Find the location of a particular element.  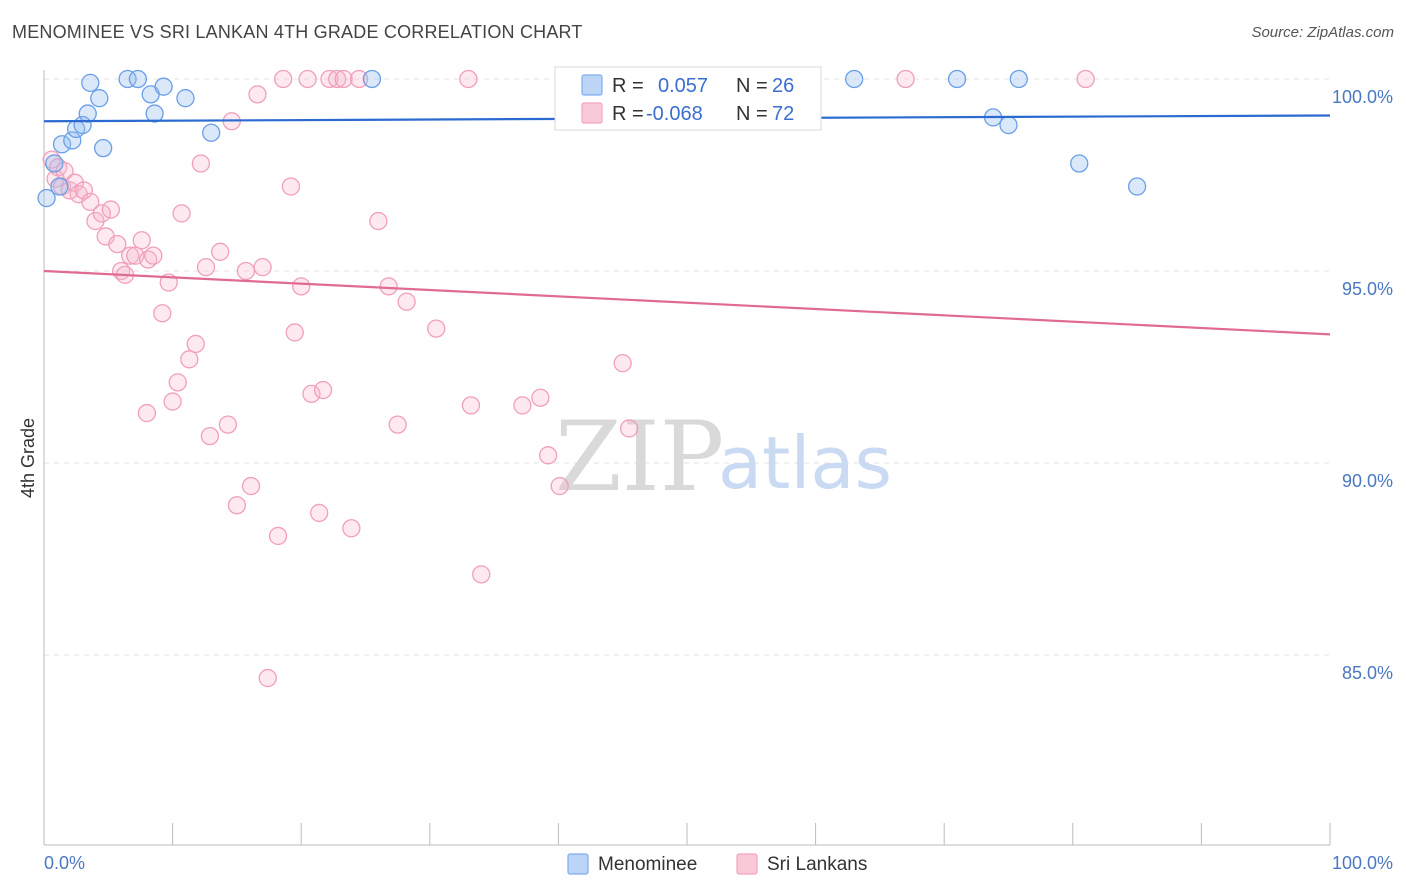

legend-n-label-menominee: N = is located at coordinates (752, 86).